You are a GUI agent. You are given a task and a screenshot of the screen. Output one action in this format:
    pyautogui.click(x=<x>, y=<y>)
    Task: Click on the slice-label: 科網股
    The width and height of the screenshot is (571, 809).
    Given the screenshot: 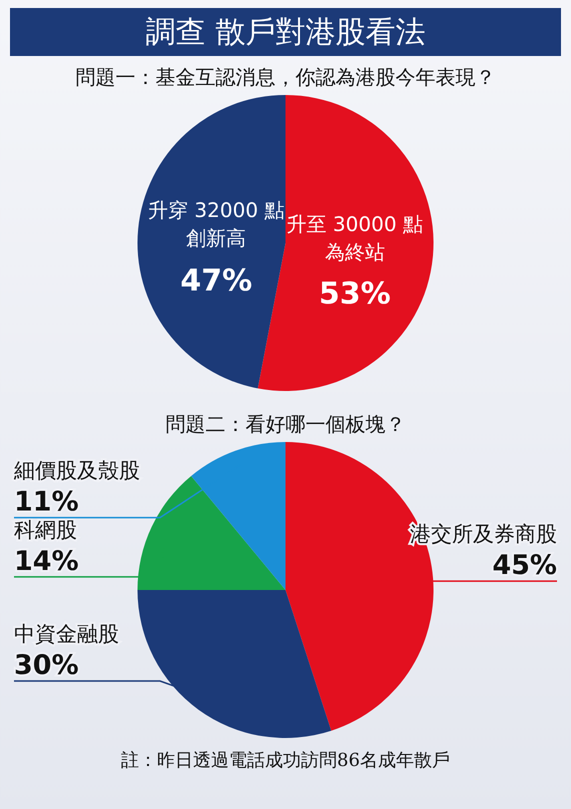 What is the action you would take?
    pyautogui.click(x=45, y=530)
    